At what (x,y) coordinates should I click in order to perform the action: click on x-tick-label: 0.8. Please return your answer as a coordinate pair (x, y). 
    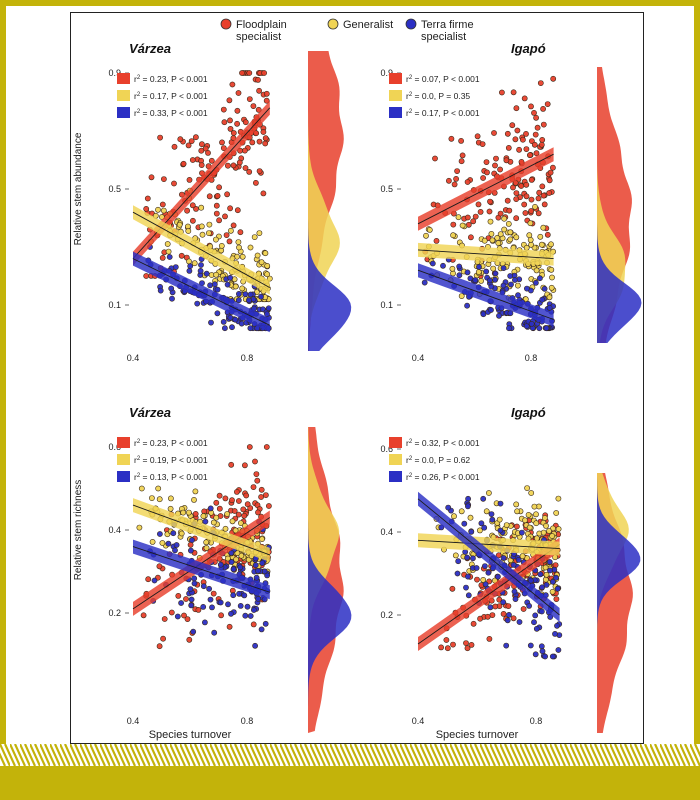
    Looking at the image, I should click on (531, 358).